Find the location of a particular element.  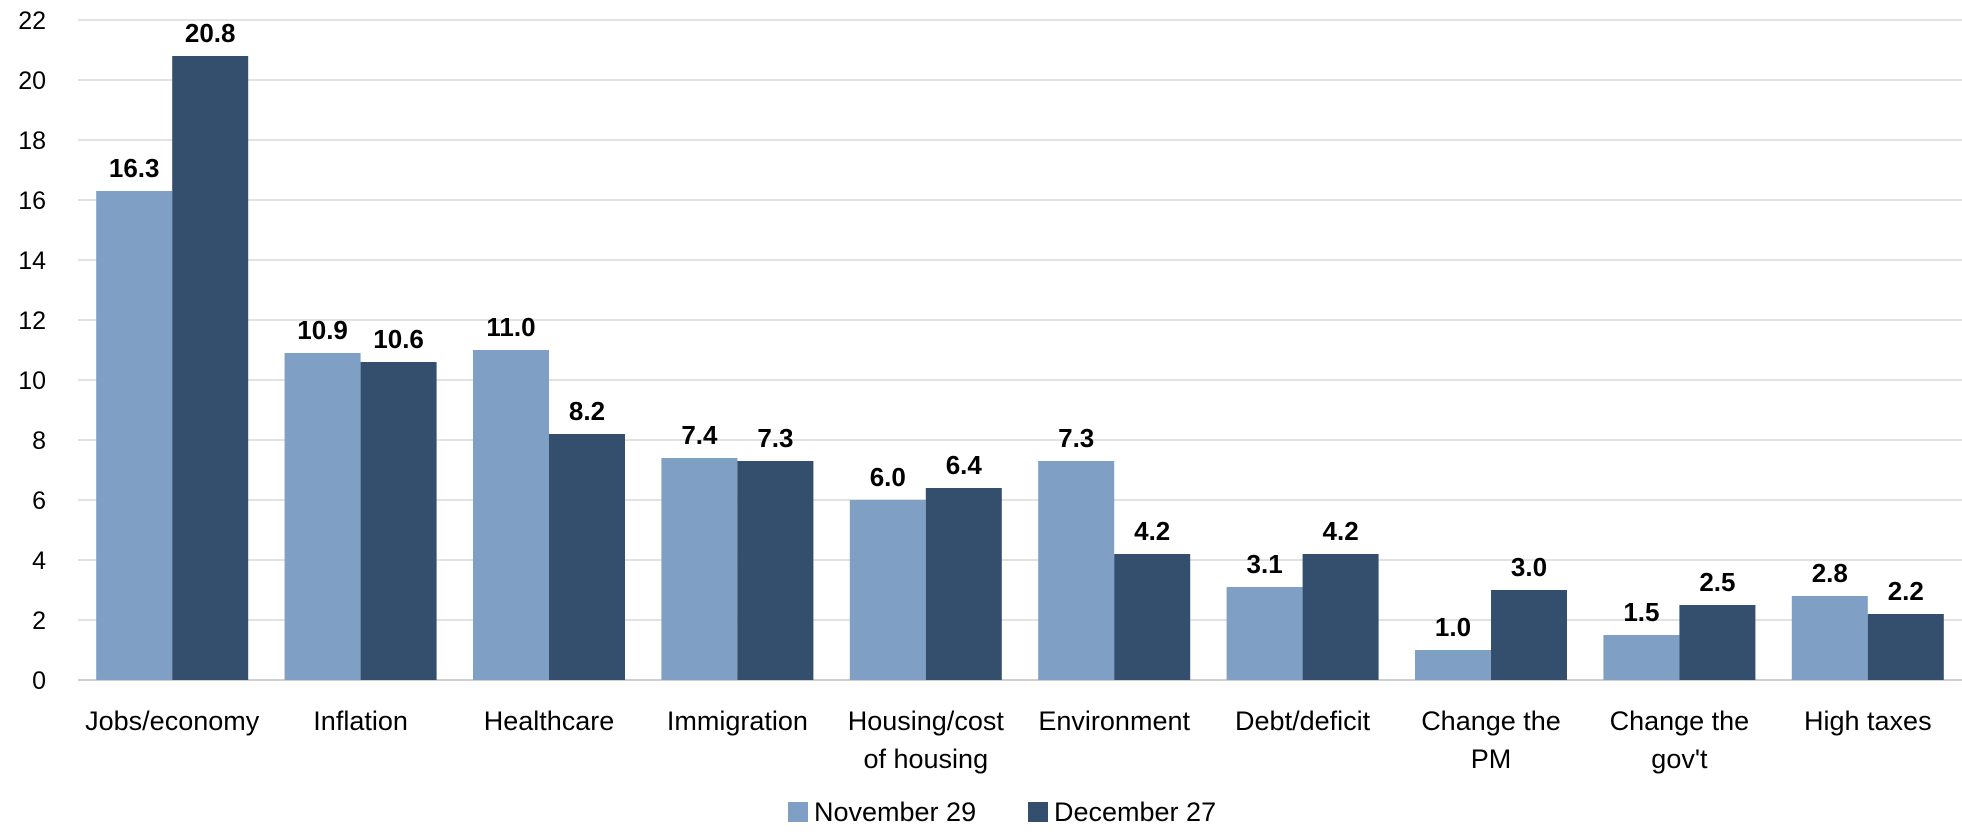

x-category-label: High taxes is located at coordinates (1868, 721).